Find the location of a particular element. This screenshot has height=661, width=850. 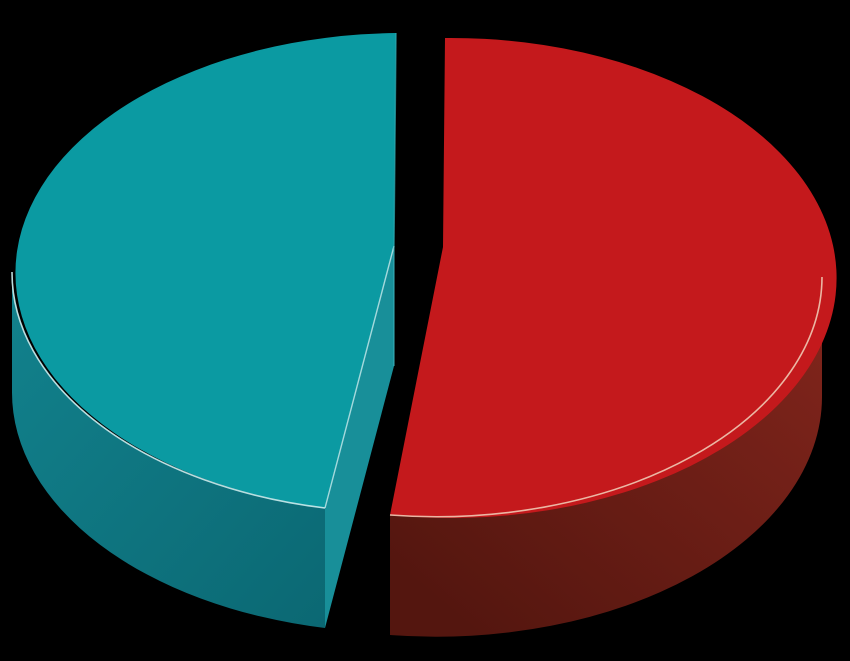

left-slice-cut-face is located at coordinates (359, 437).